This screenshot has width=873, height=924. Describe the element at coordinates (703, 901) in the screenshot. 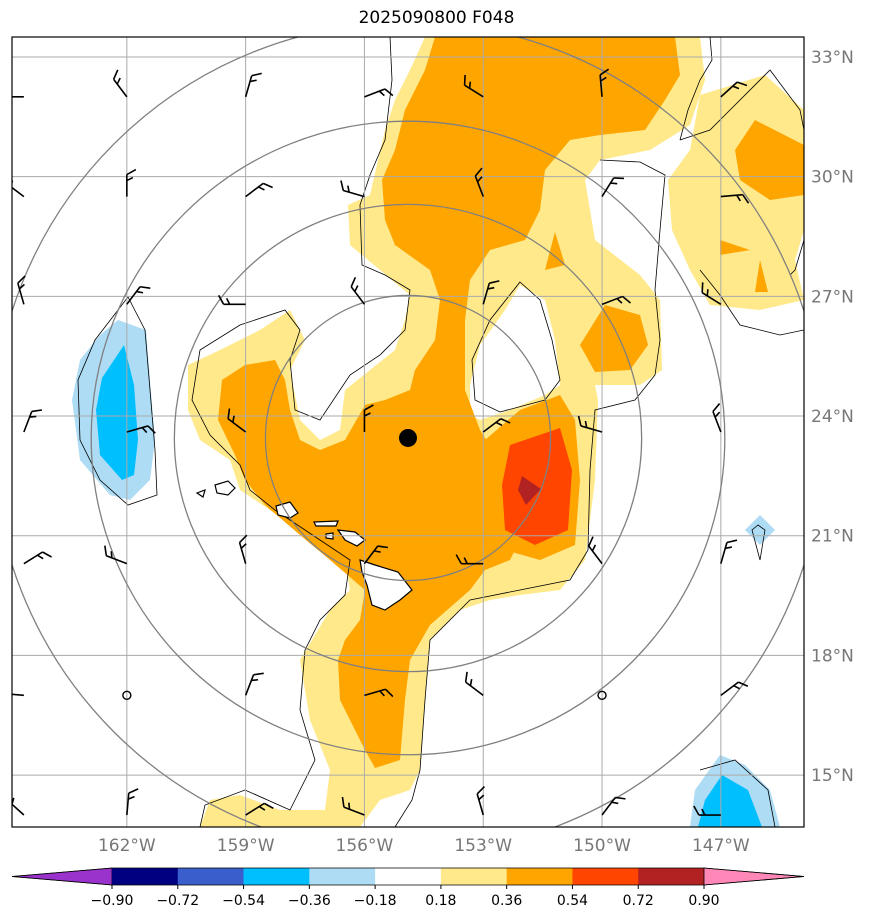

I see `colorbar-tick-label: 0.90` at that location.